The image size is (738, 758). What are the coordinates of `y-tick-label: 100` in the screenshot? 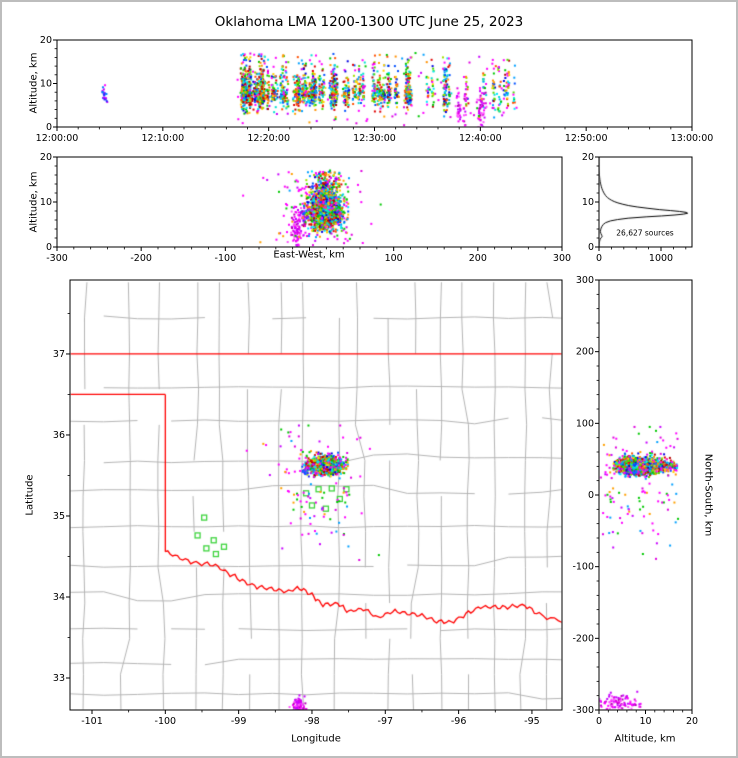 It's located at (585, 423).